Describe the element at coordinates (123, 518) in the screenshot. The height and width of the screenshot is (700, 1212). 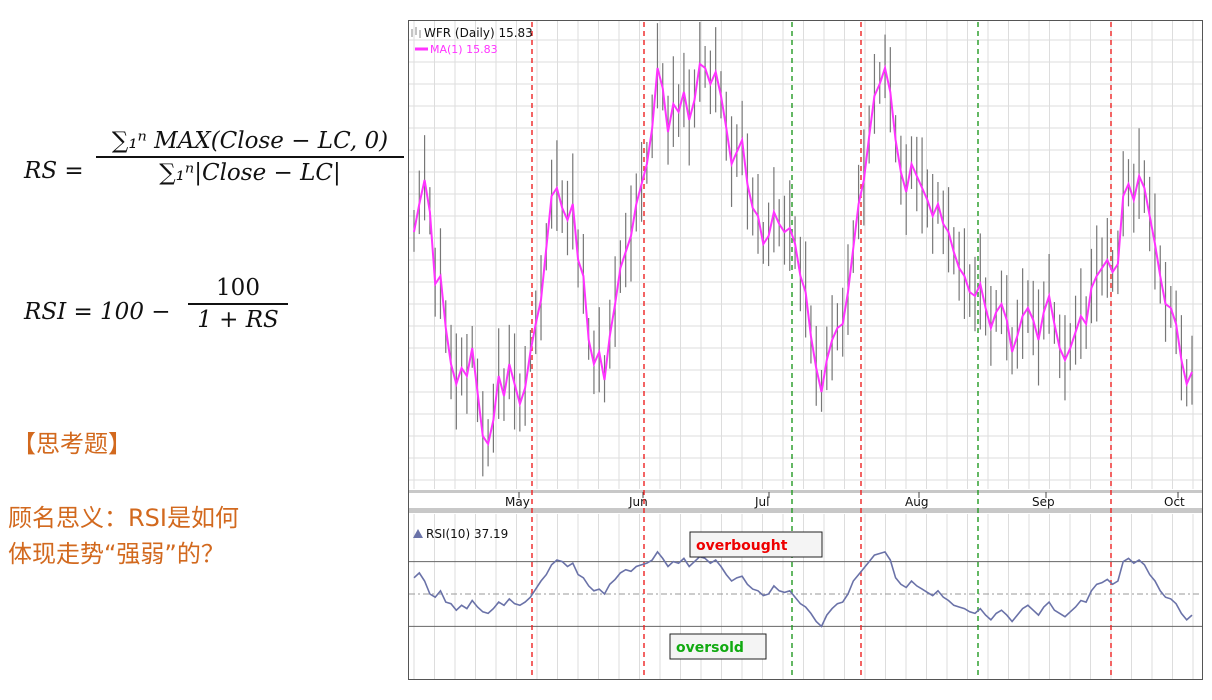
I see `question-line-1: 顾名思义：RSI是如何` at that location.